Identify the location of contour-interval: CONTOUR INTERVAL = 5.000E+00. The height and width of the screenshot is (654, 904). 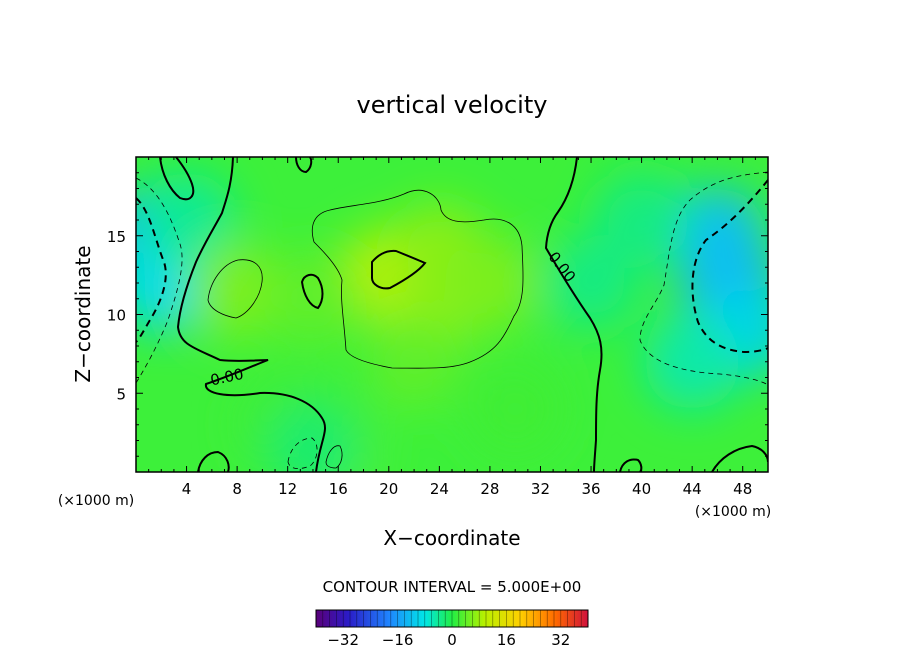
(452, 587).